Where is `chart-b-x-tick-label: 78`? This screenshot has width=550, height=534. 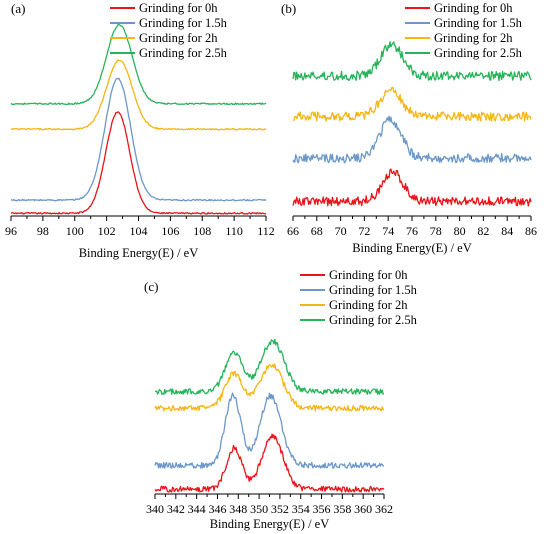 chart-b-x-tick-label: 78 is located at coordinates (436, 231).